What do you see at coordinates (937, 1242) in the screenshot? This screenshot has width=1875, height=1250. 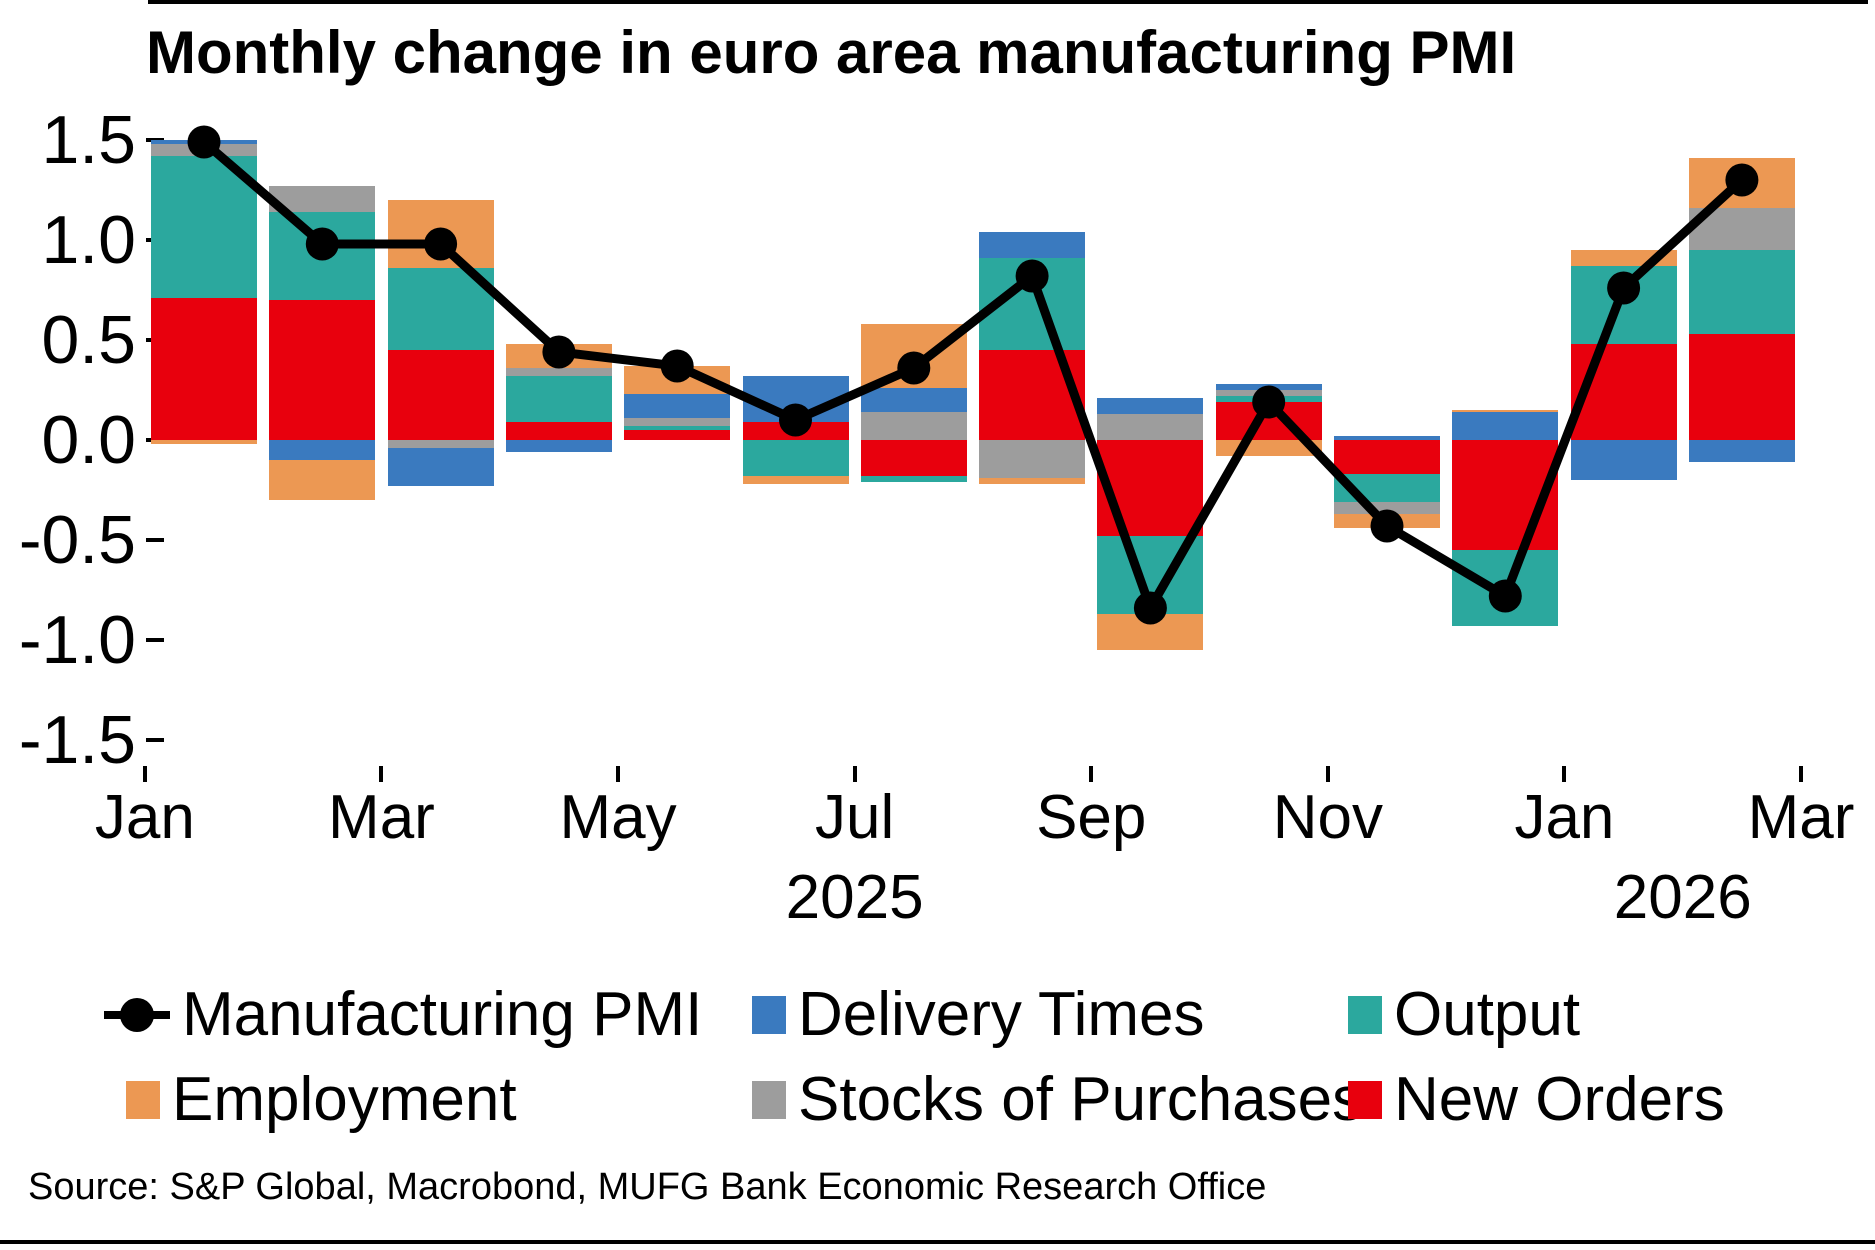 I see `bottom-rule` at bounding box center [937, 1242].